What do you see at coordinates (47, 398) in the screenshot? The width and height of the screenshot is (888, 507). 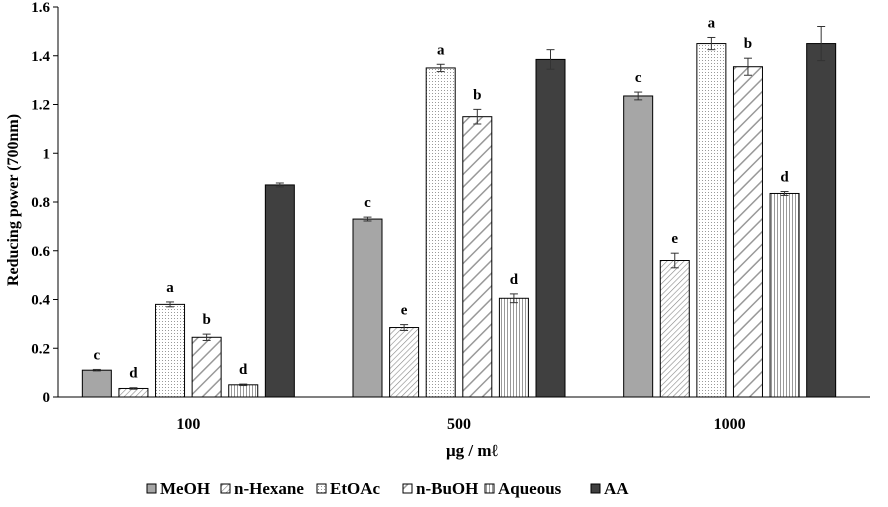 I see `y-tick-label: 0` at bounding box center [47, 398].